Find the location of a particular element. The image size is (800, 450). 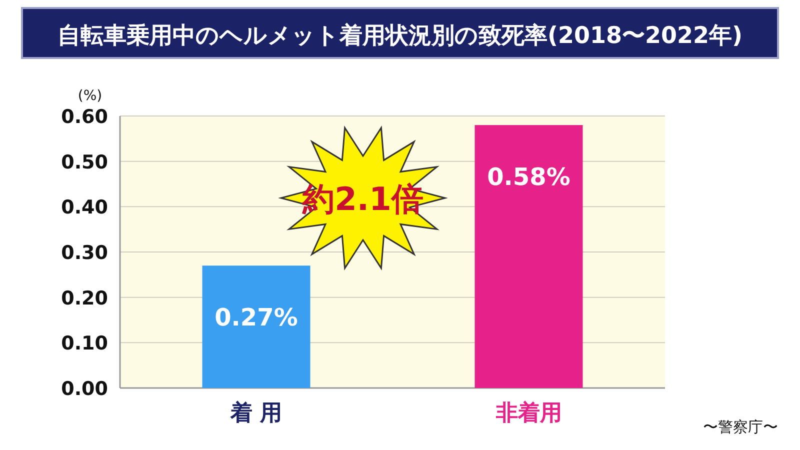

data-label: 0.27% is located at coordinates (256, 318).